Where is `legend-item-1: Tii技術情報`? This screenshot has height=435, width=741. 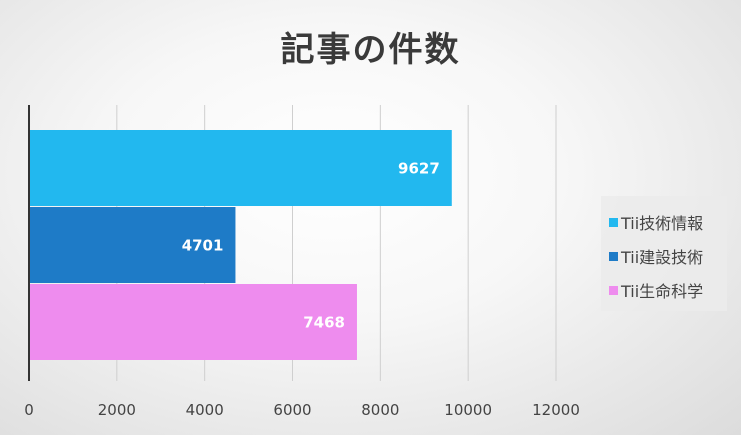
legend-item-1: Tii技術情報 is located at coordinates (656, 222).